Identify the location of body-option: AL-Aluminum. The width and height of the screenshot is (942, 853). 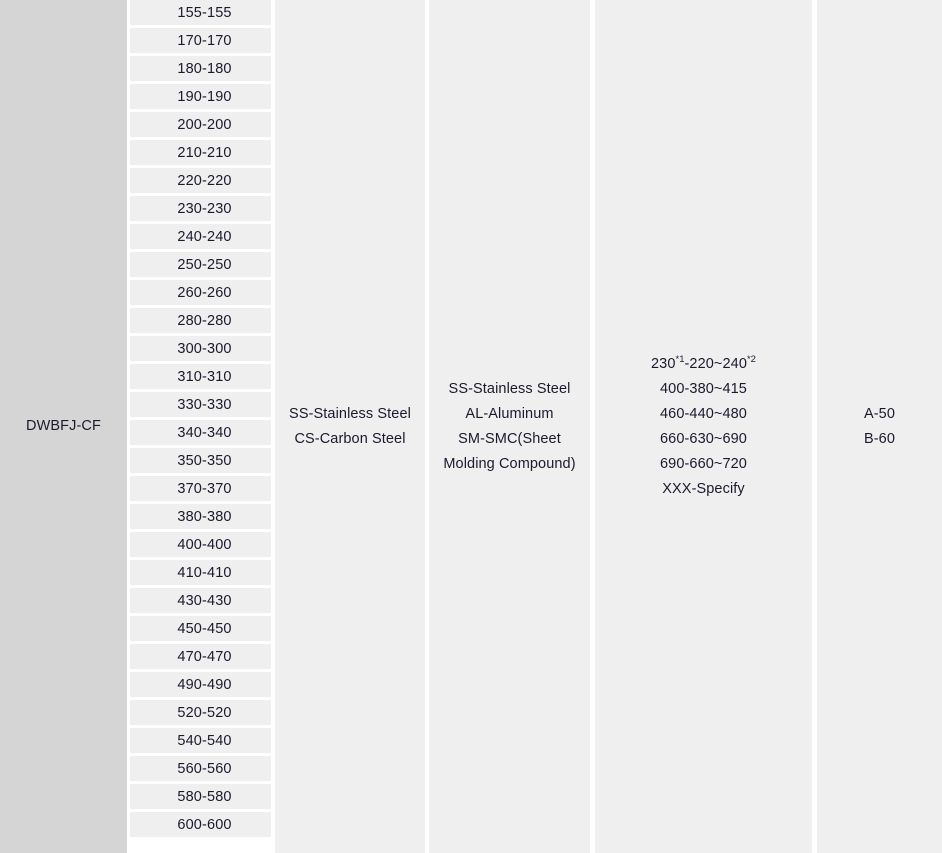
(509, 413).